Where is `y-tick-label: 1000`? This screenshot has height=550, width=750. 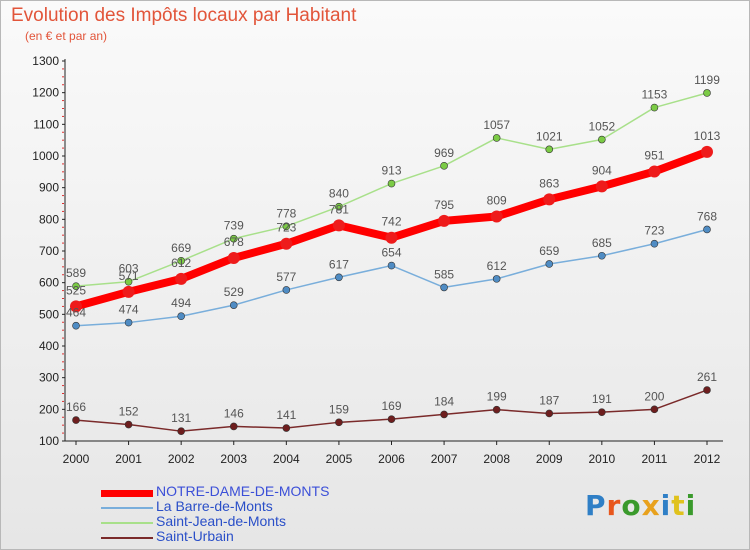 y-tick-label: 1000 is located at coordinates (45, 156).